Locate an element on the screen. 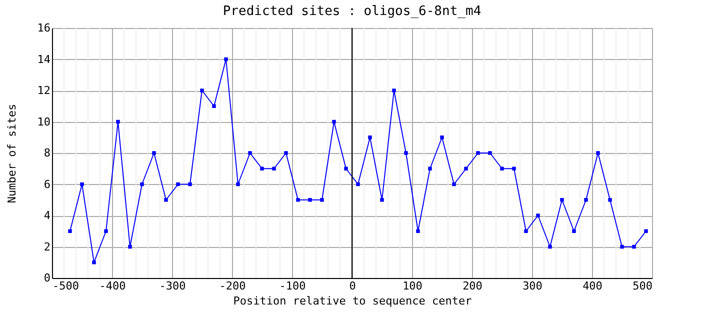  y-tick-label: 0 is located at coordinates (47, 278).